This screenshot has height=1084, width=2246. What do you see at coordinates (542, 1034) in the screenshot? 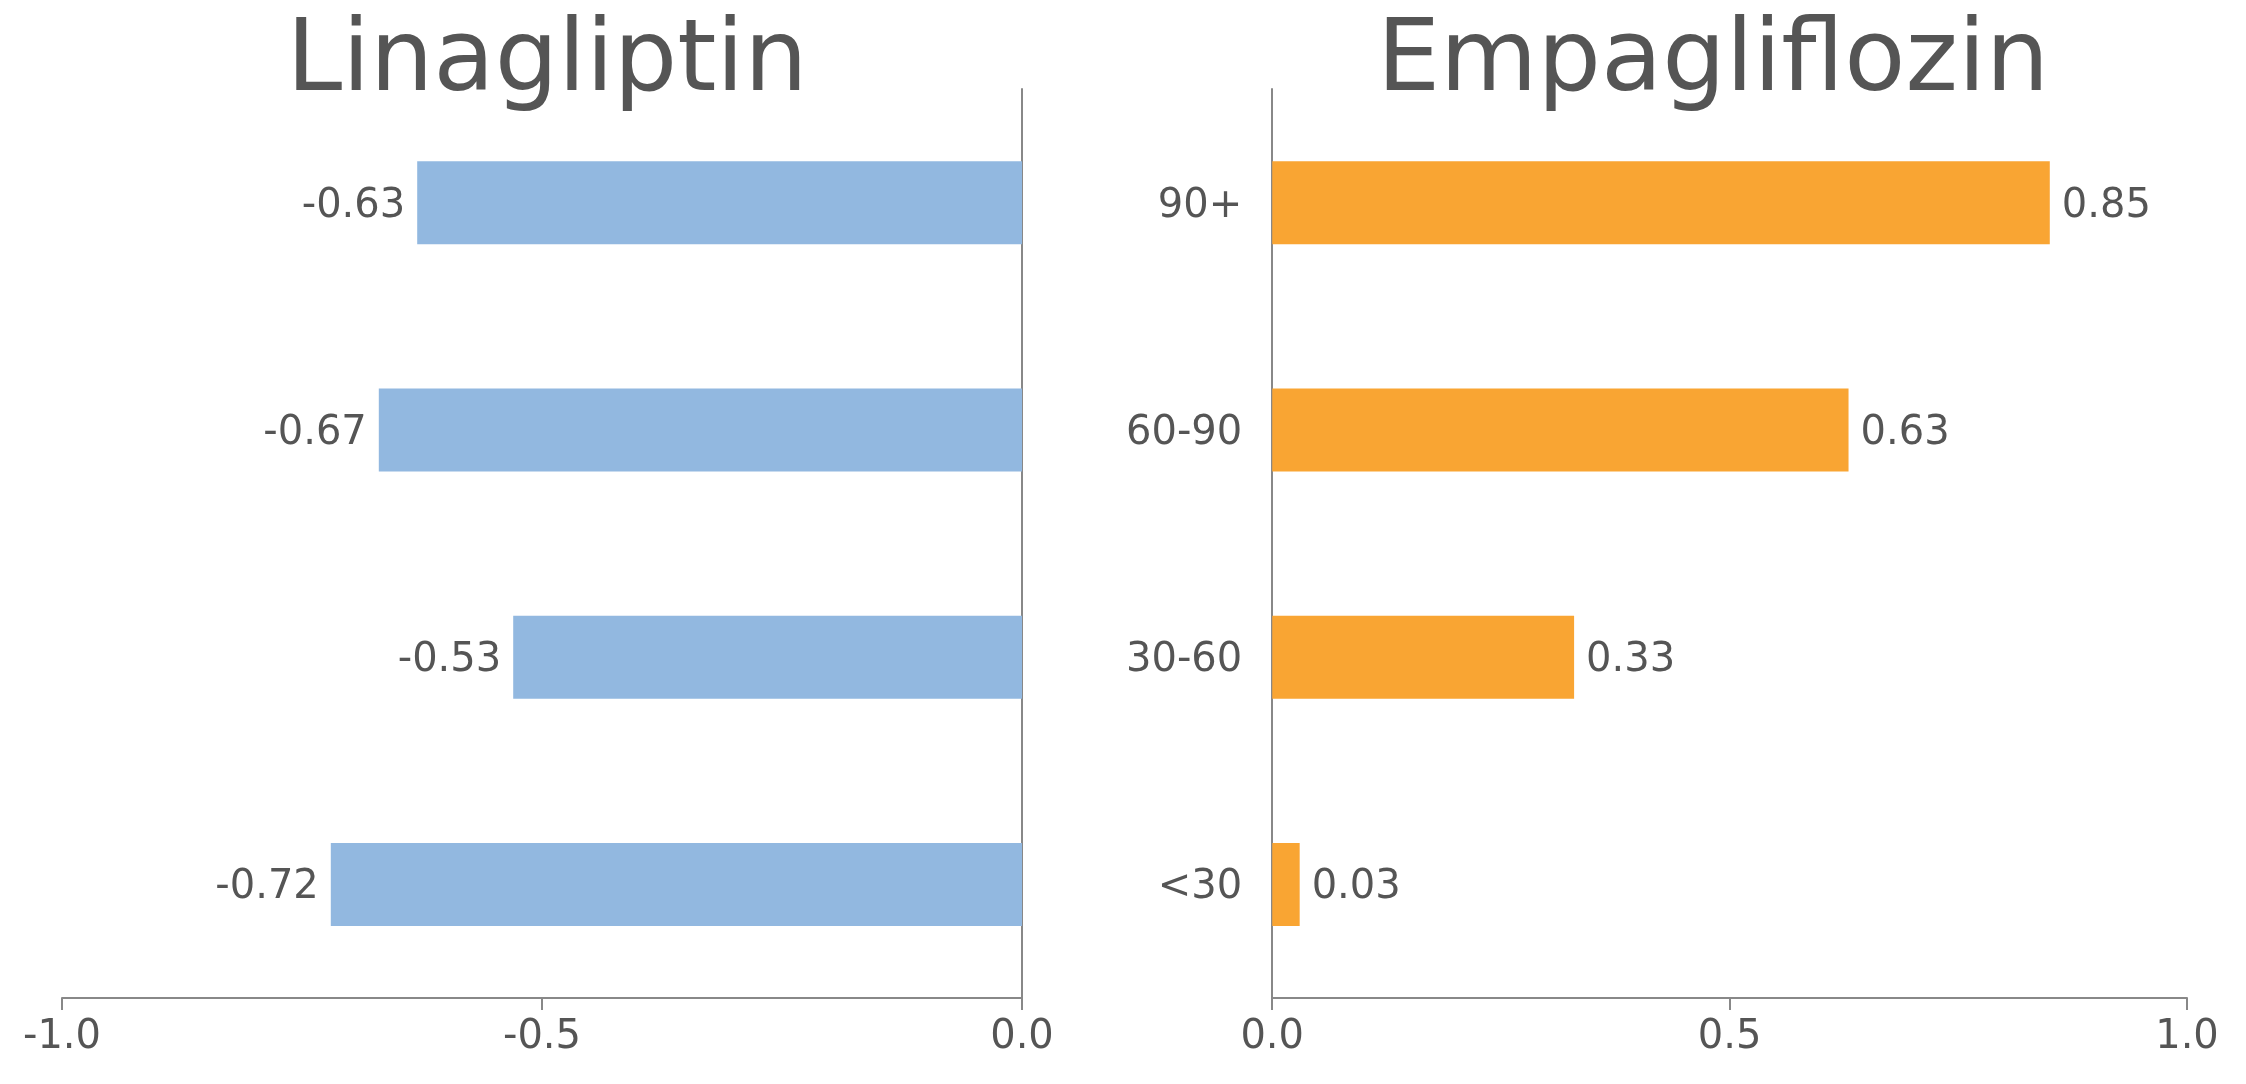
I see `x-tick-label: -0.5` at bounding box center [542, 1034].